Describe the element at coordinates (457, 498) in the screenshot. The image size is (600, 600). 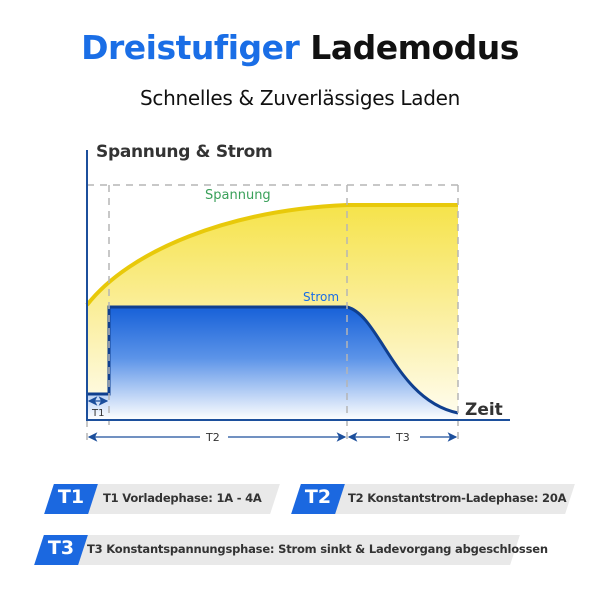
I see `phase-description-t2: T2 Konstantstrom-Ladephase: 20A` at that location.